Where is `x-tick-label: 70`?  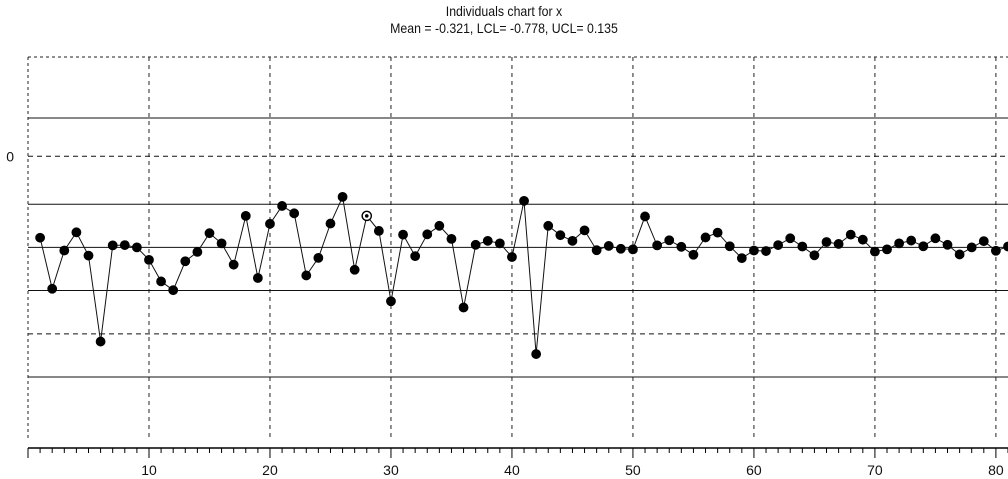
x-tick-label: 70 is located at coordinates (875, 470).